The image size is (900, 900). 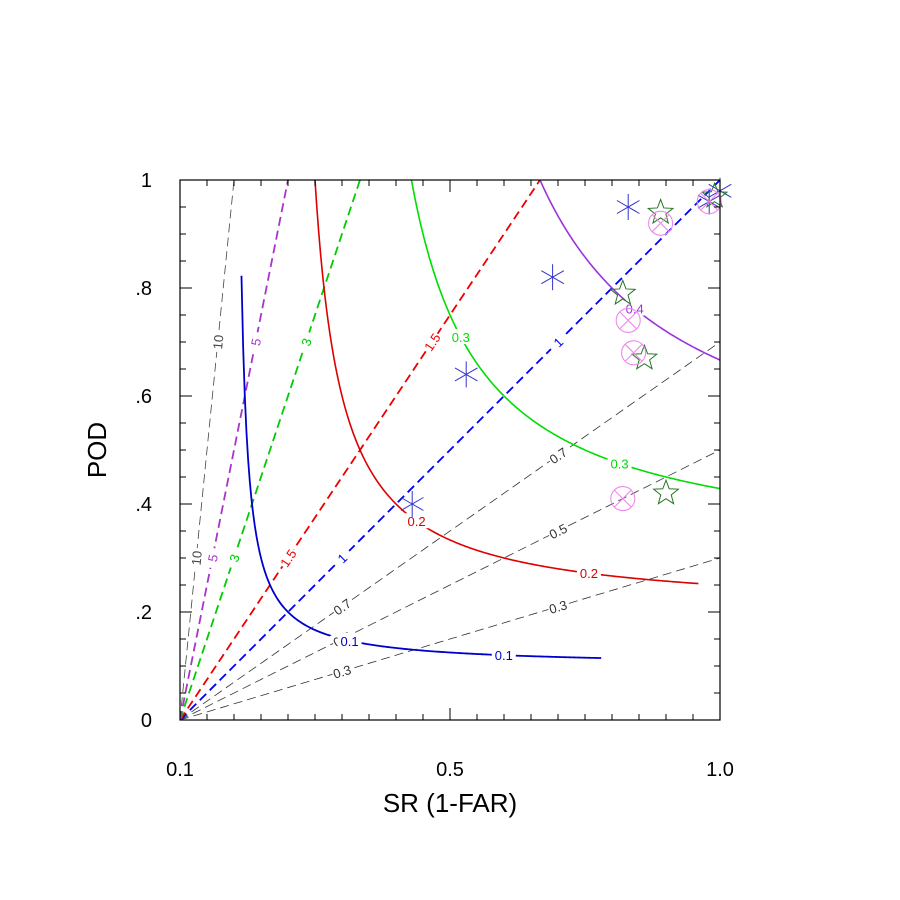 I want to click on csi-label-0-0: 0.1, so click(x=349, y=640).